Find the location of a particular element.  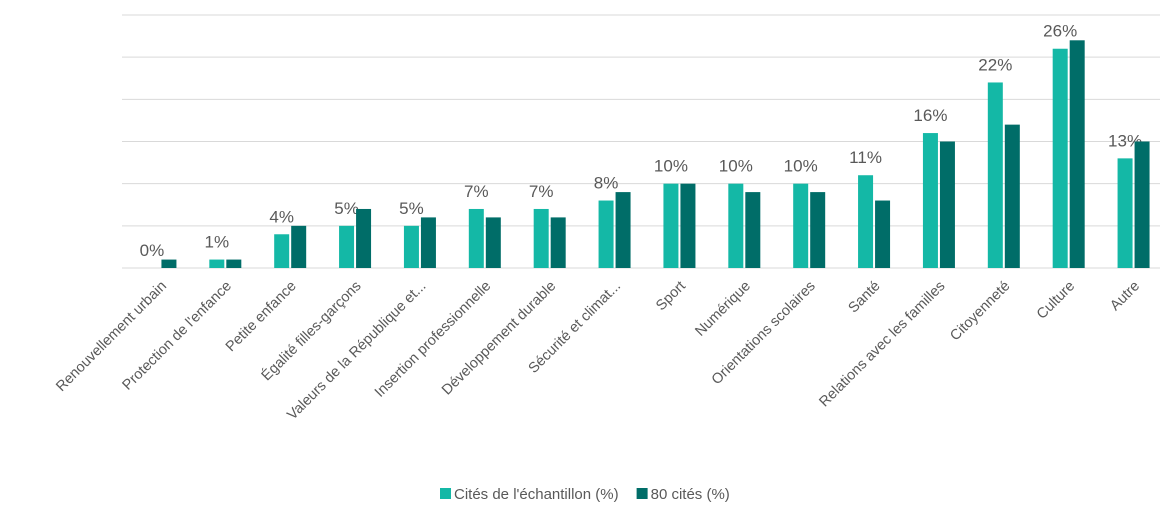

data-label: 13% is located at coordinates (1125, 140).